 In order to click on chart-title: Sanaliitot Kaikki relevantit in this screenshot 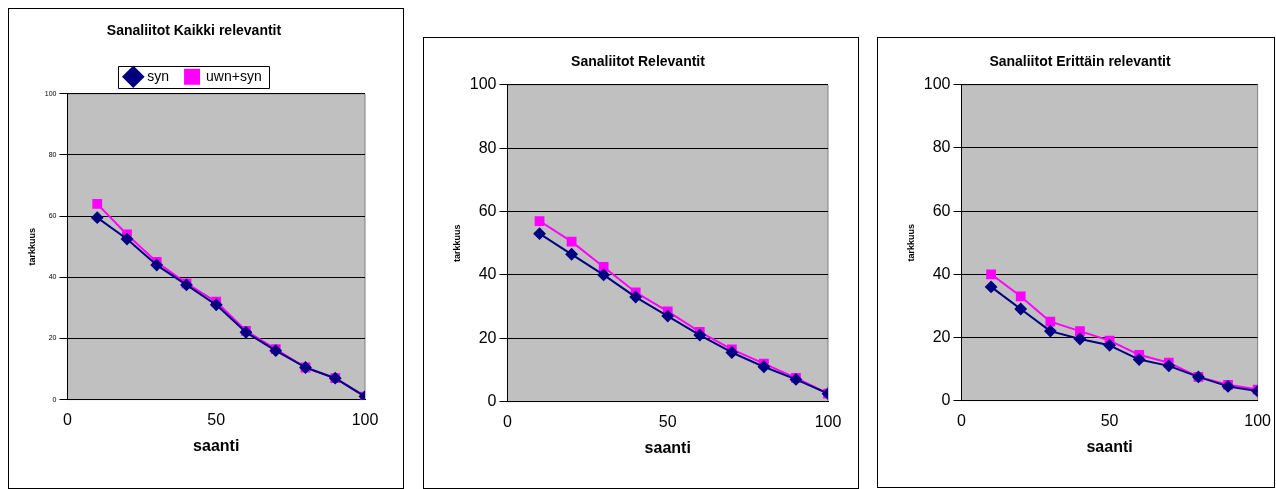, I will do `click(194, 30)`.